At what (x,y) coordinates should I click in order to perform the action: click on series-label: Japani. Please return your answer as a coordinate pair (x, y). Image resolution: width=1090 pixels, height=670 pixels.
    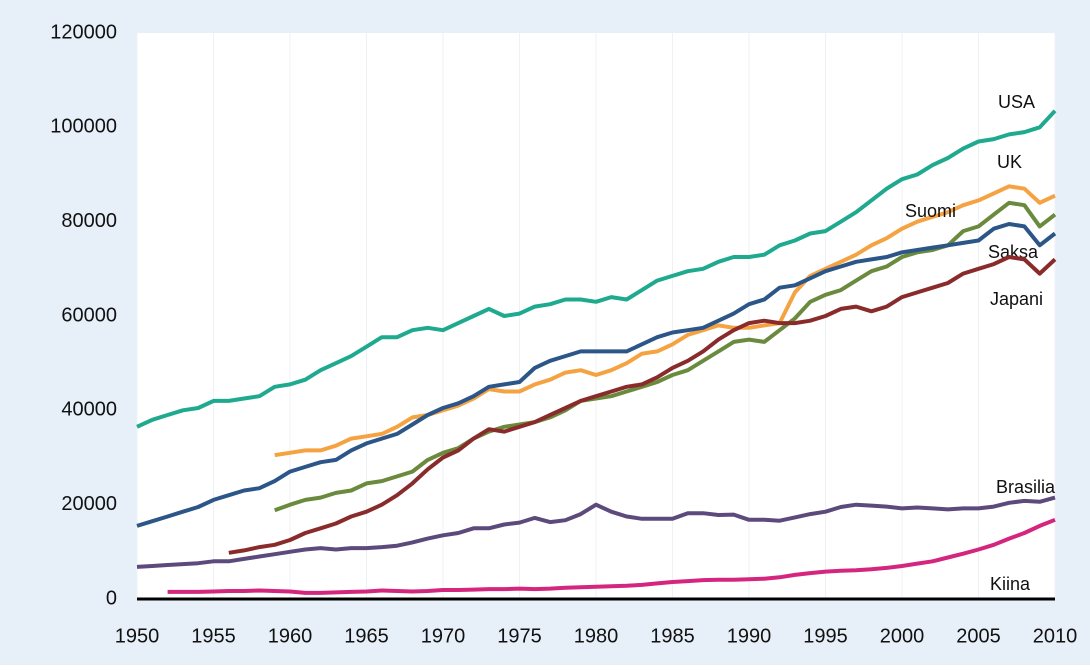
    Looking at the image, I should click on (1016, 299).